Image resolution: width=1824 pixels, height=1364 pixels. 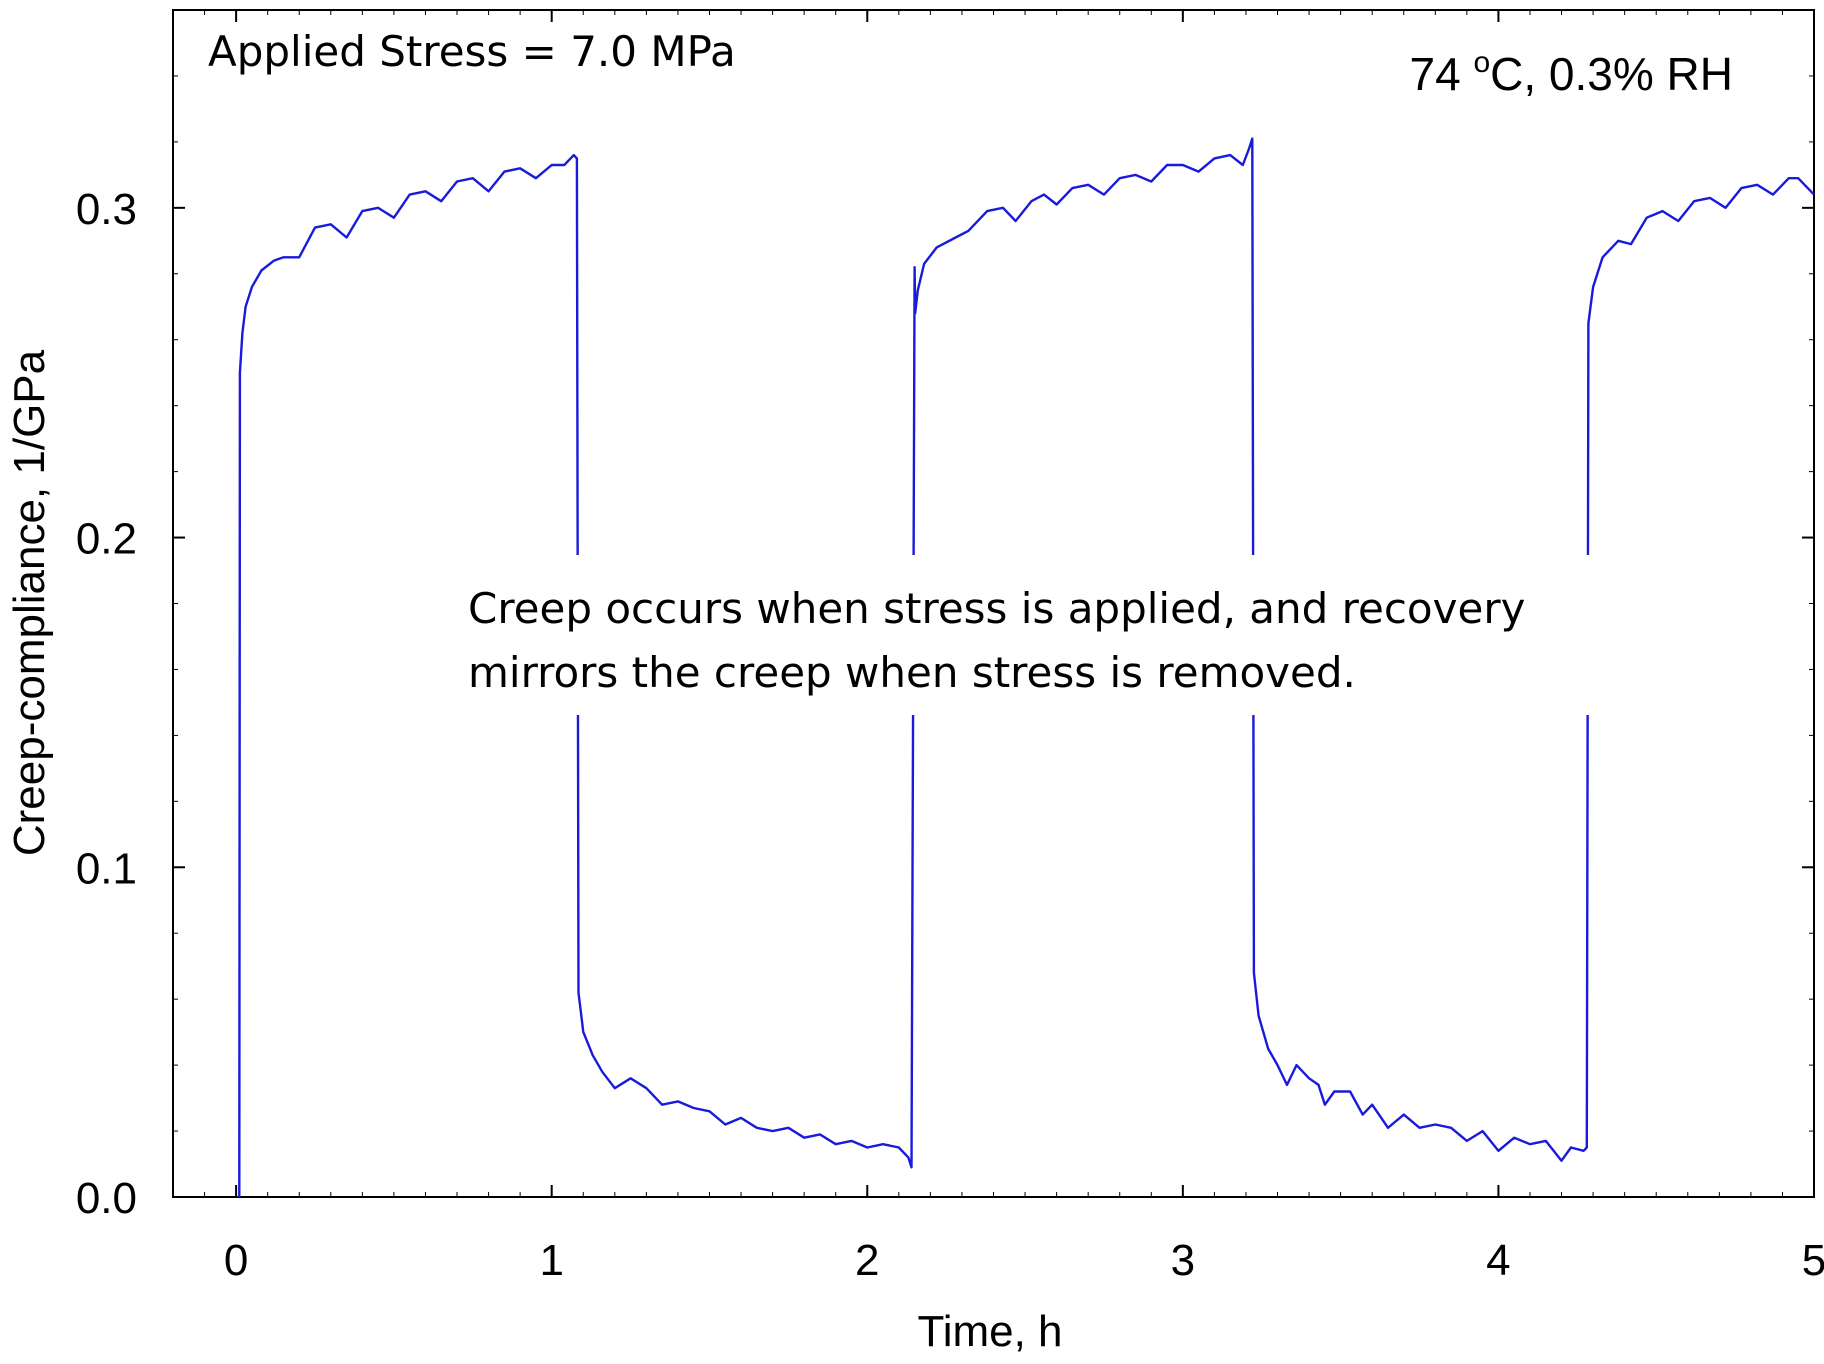 What do you see at coordinates (1481, 62) in the screenshot?
I see `degree-symbol: o` at bounding box center [1481, 62].